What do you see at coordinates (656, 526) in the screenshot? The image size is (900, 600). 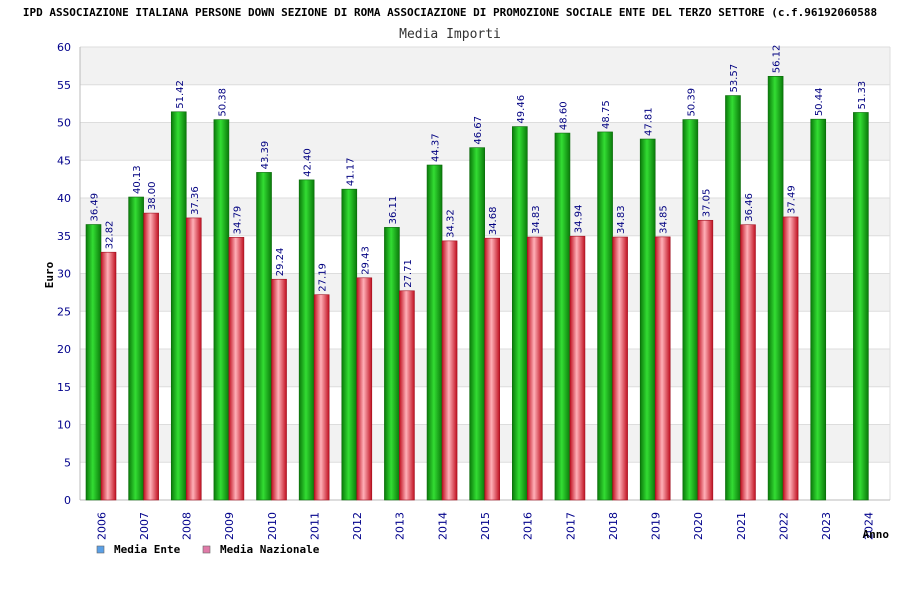 I see `x-tick-label: 2019` at bounding box center [656, 526].